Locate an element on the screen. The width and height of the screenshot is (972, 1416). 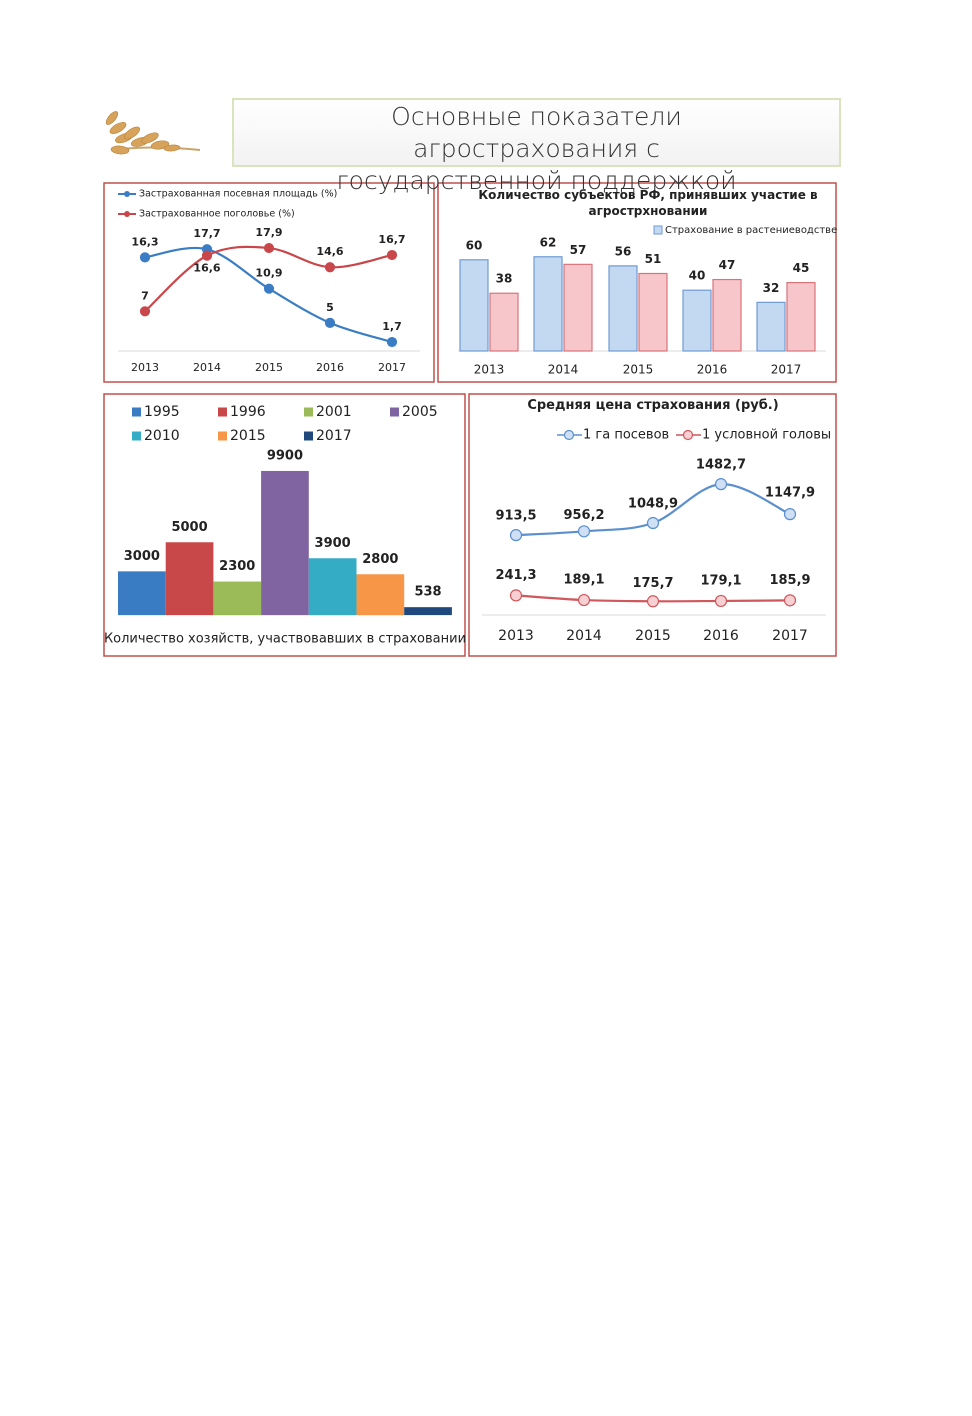
data-label: 189,1 is located at coordinates (583, 580).